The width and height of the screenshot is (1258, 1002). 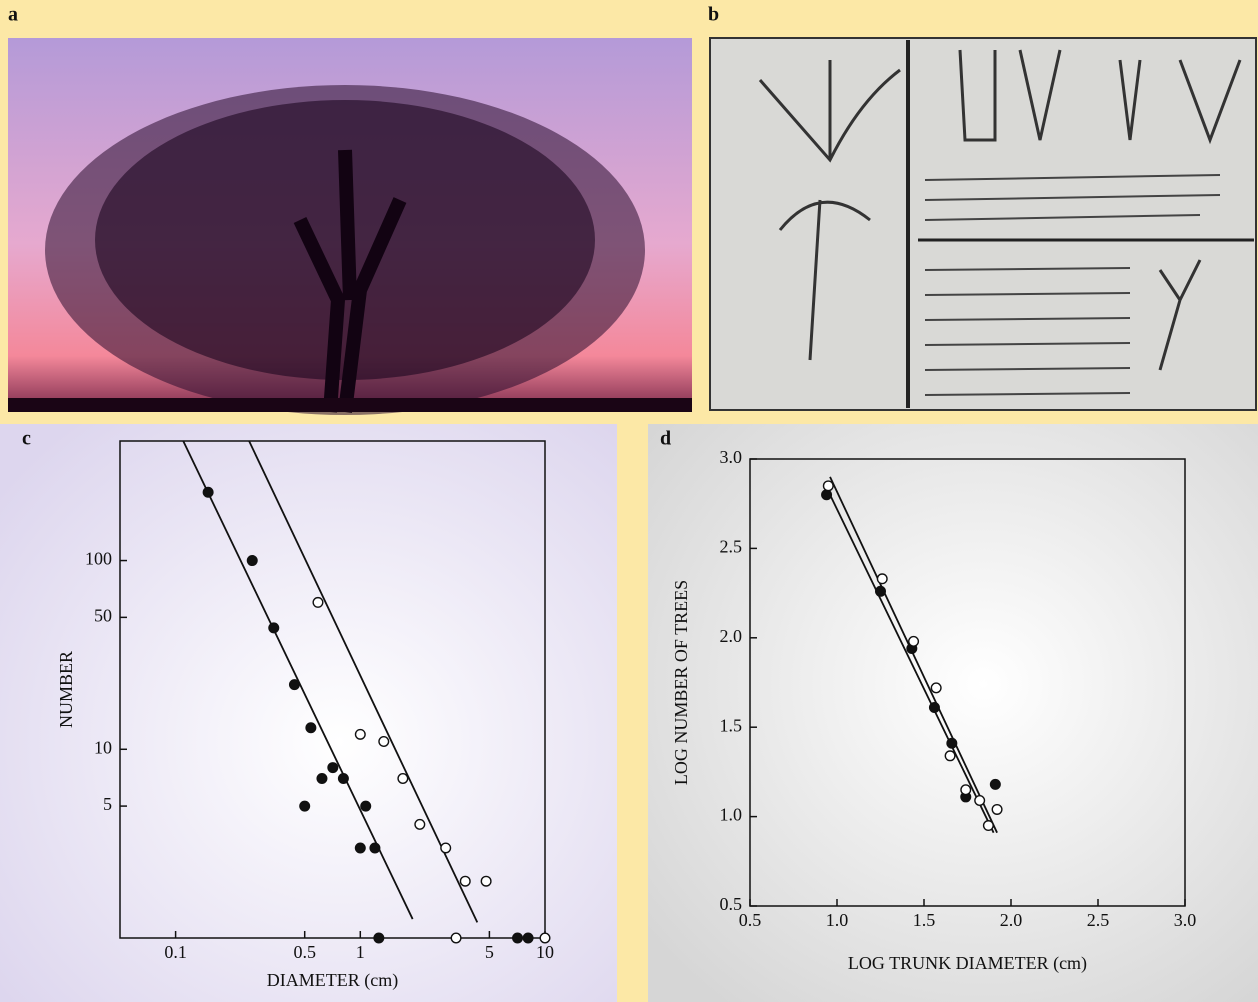 What do you see at coordinates (175, 952) in the screenshot?
I see `x-tick-label: 0.1` at bounding box center [175, 952].